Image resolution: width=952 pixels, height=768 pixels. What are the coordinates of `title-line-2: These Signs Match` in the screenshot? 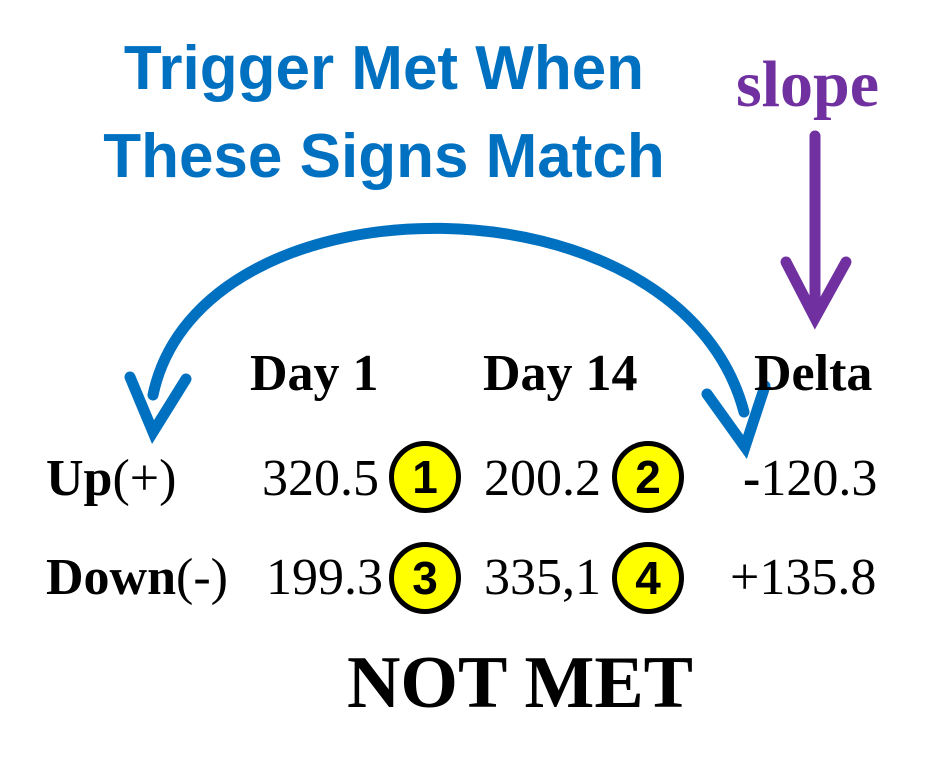 It's located at (384, 156).